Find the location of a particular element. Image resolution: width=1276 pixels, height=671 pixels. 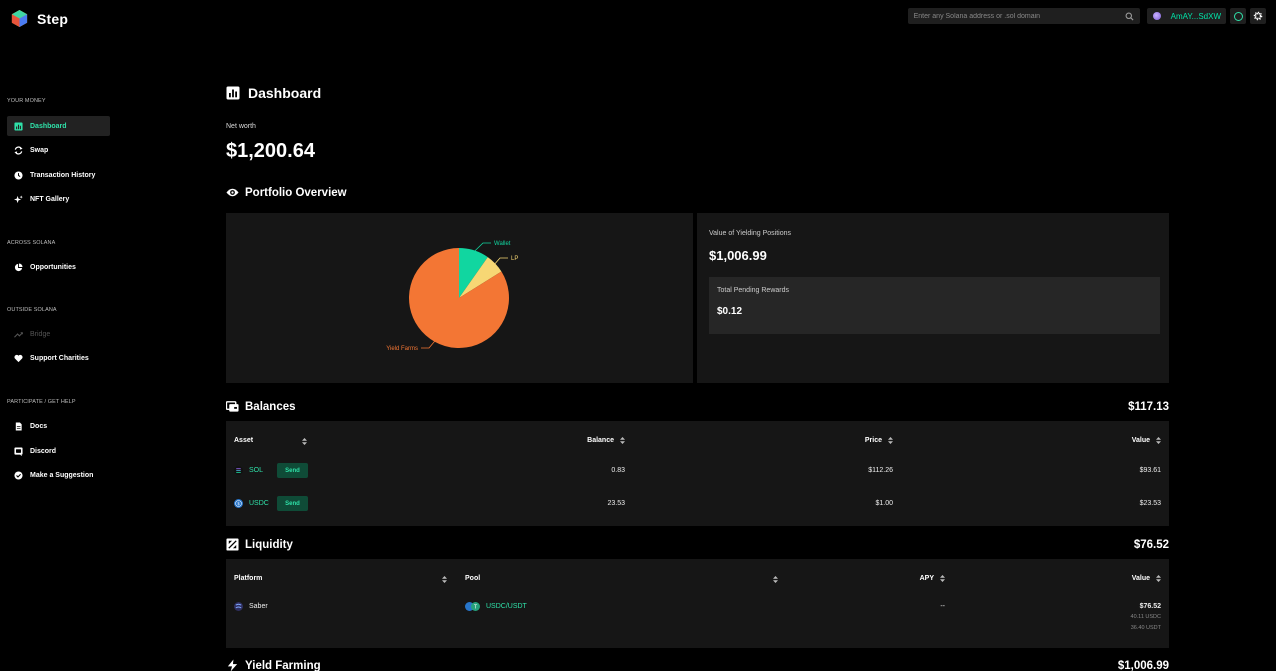

sidebar-item-transaction-history: Transaction History is located at coordinates (58, 175).